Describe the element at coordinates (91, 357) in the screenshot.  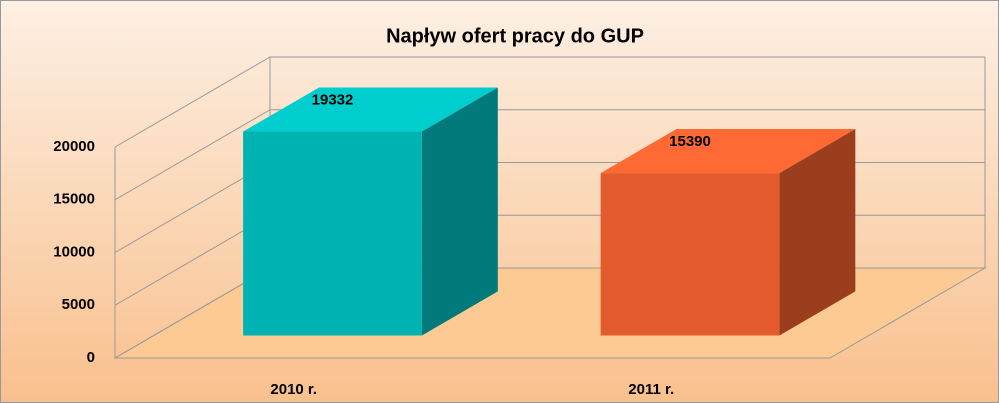
I see `y-tick-label: 0` at that location.